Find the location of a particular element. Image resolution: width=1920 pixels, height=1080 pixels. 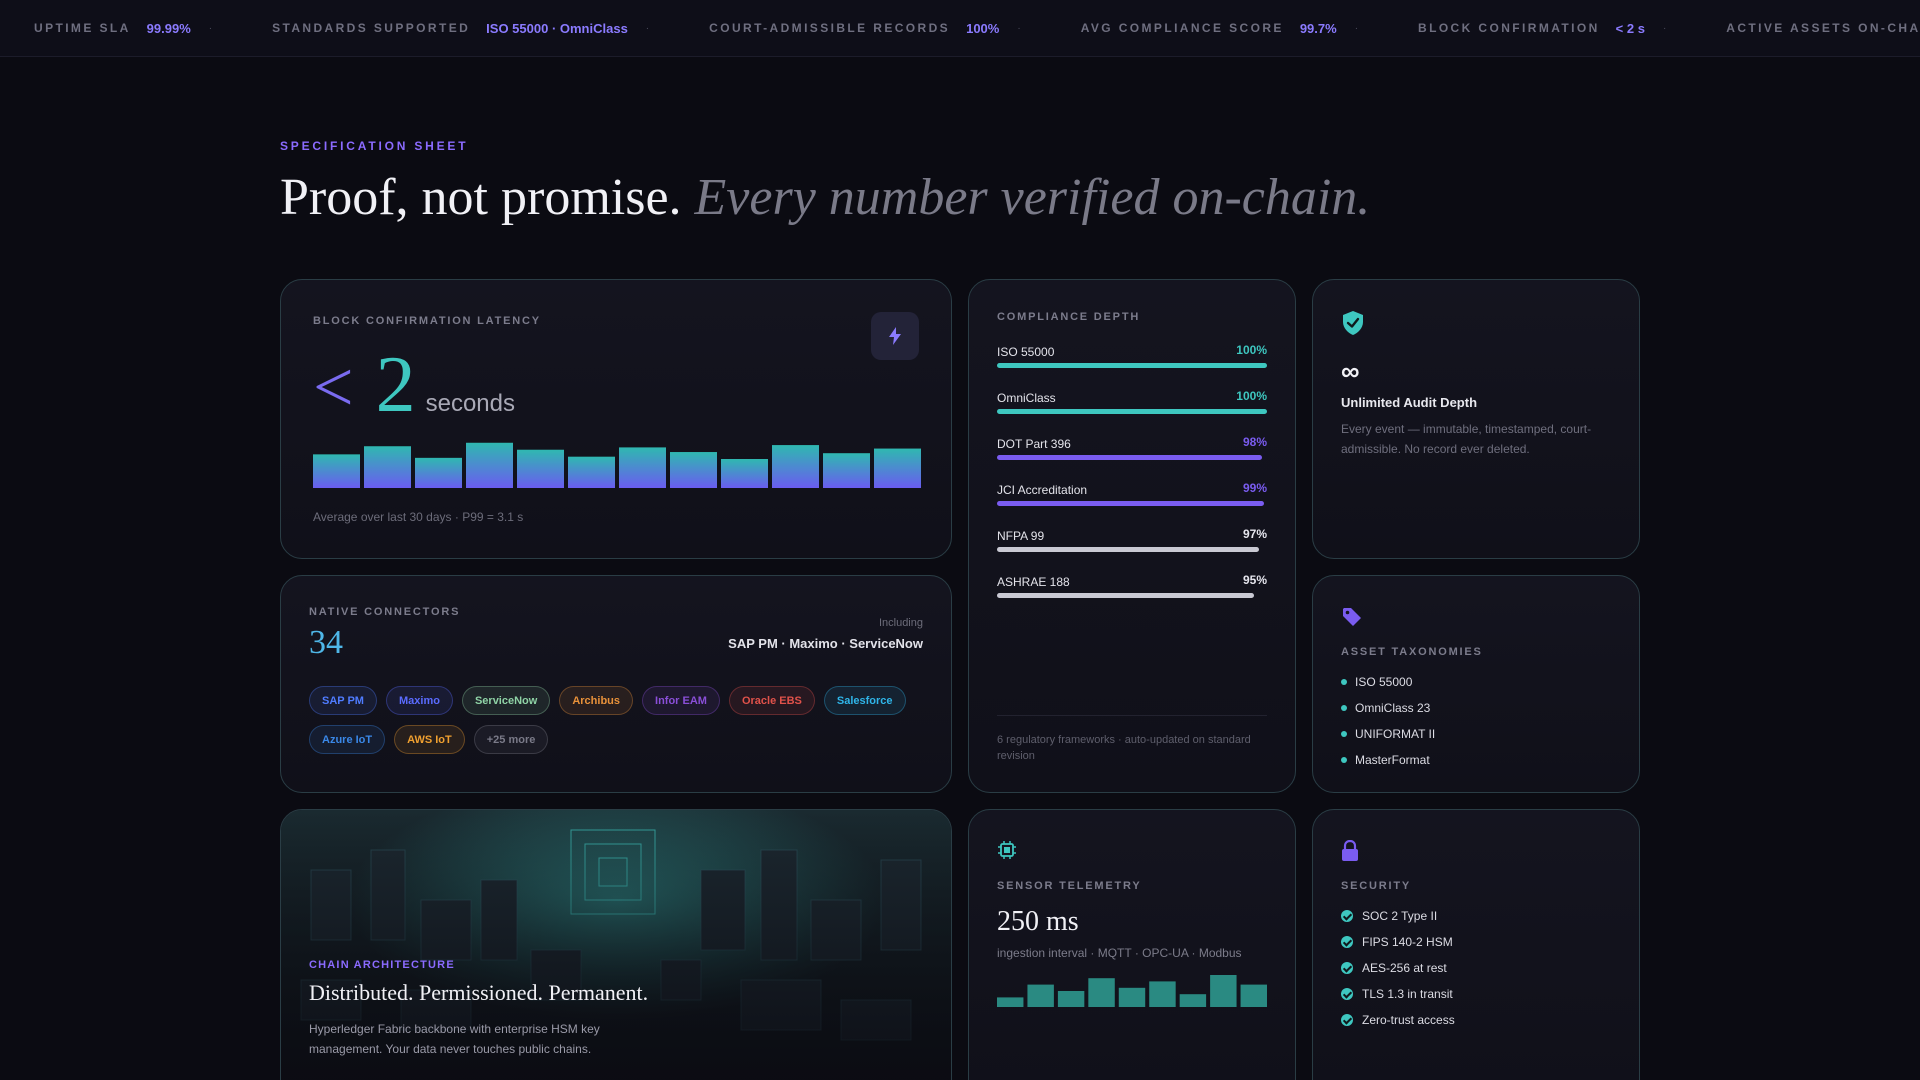

chip-icon is located at coordinates (1007, 852).